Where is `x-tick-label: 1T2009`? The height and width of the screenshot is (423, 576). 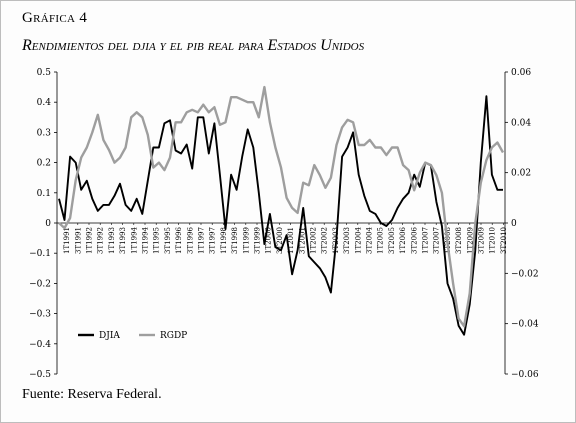
x-tick-label: 1T2009 is located at coordinates (470, 240).